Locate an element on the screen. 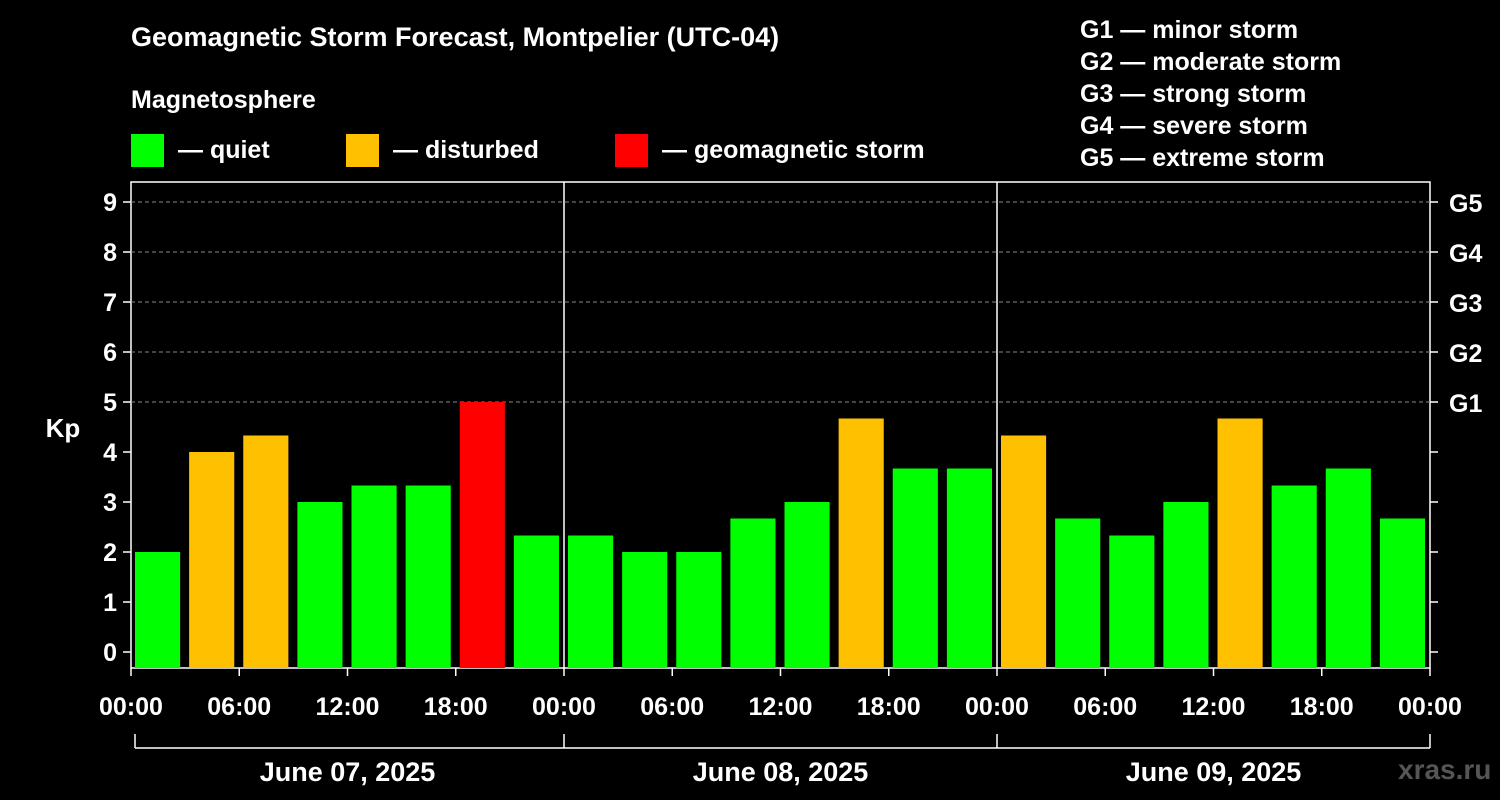 This screenshot has width=1500, height=800. disturbed-swatch is located at coordinates (362, 150).